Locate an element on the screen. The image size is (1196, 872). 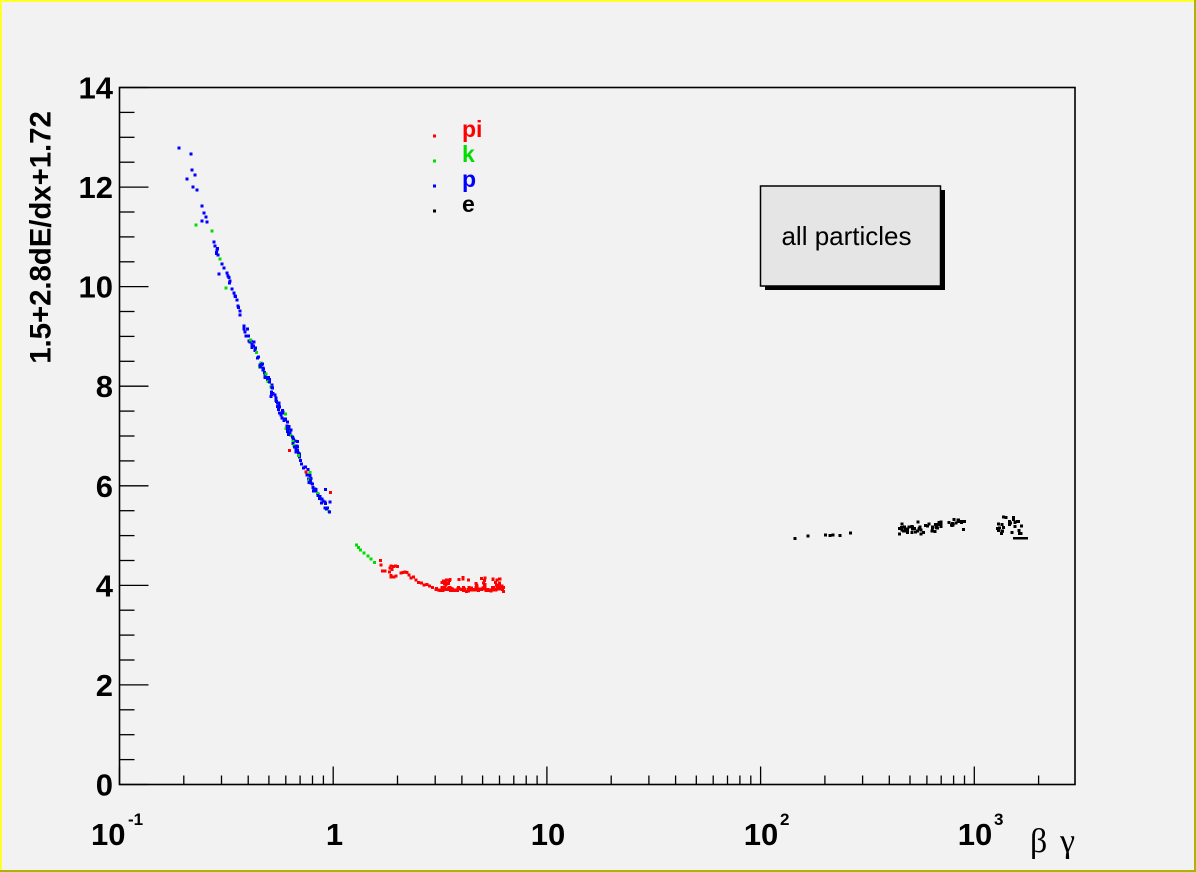
svg-text: 6 is located at coordinates (104, 486).